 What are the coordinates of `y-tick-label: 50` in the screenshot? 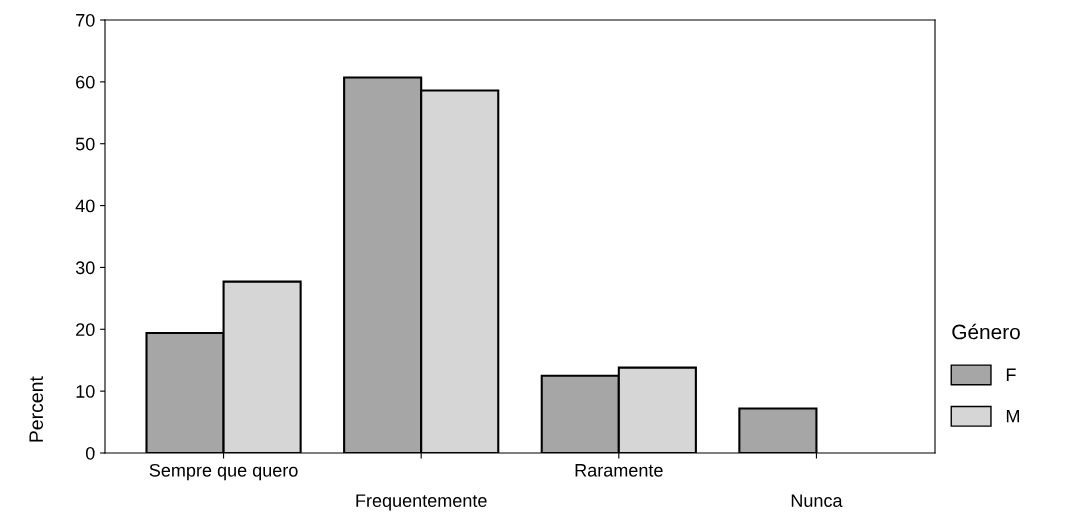 It's located at (85, 144).